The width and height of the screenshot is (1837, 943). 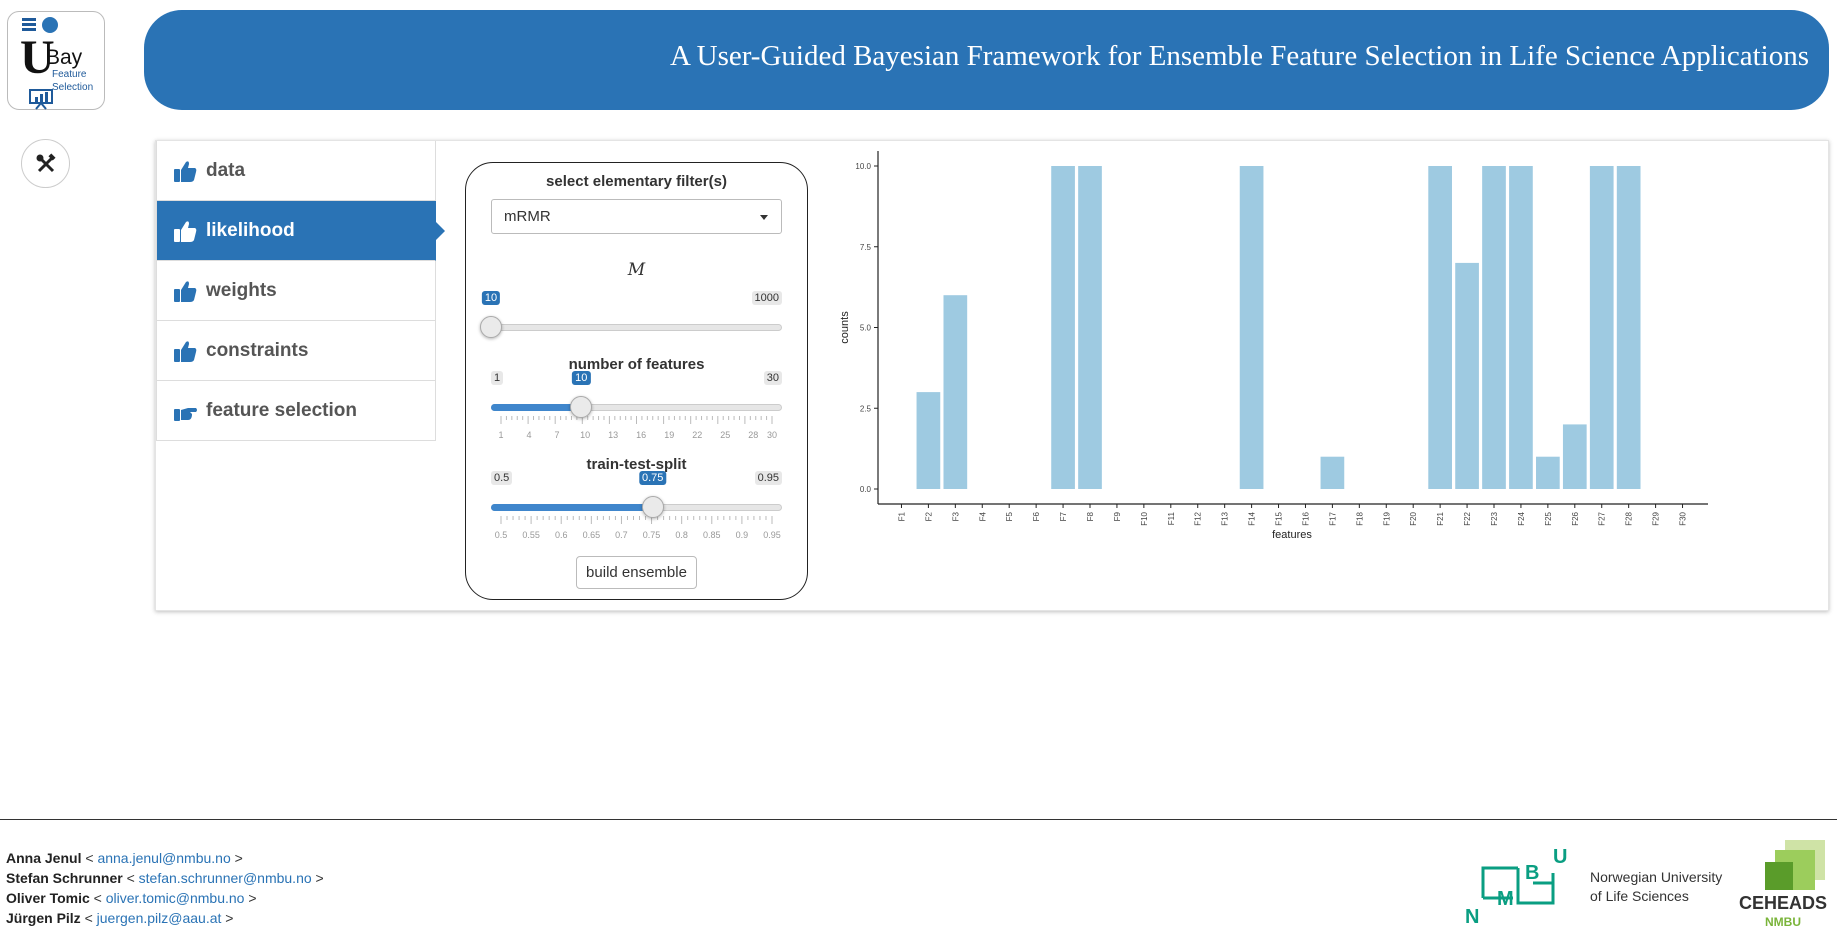 I want to click on y-tick-label: 7.5, so click(x=866, y=247).